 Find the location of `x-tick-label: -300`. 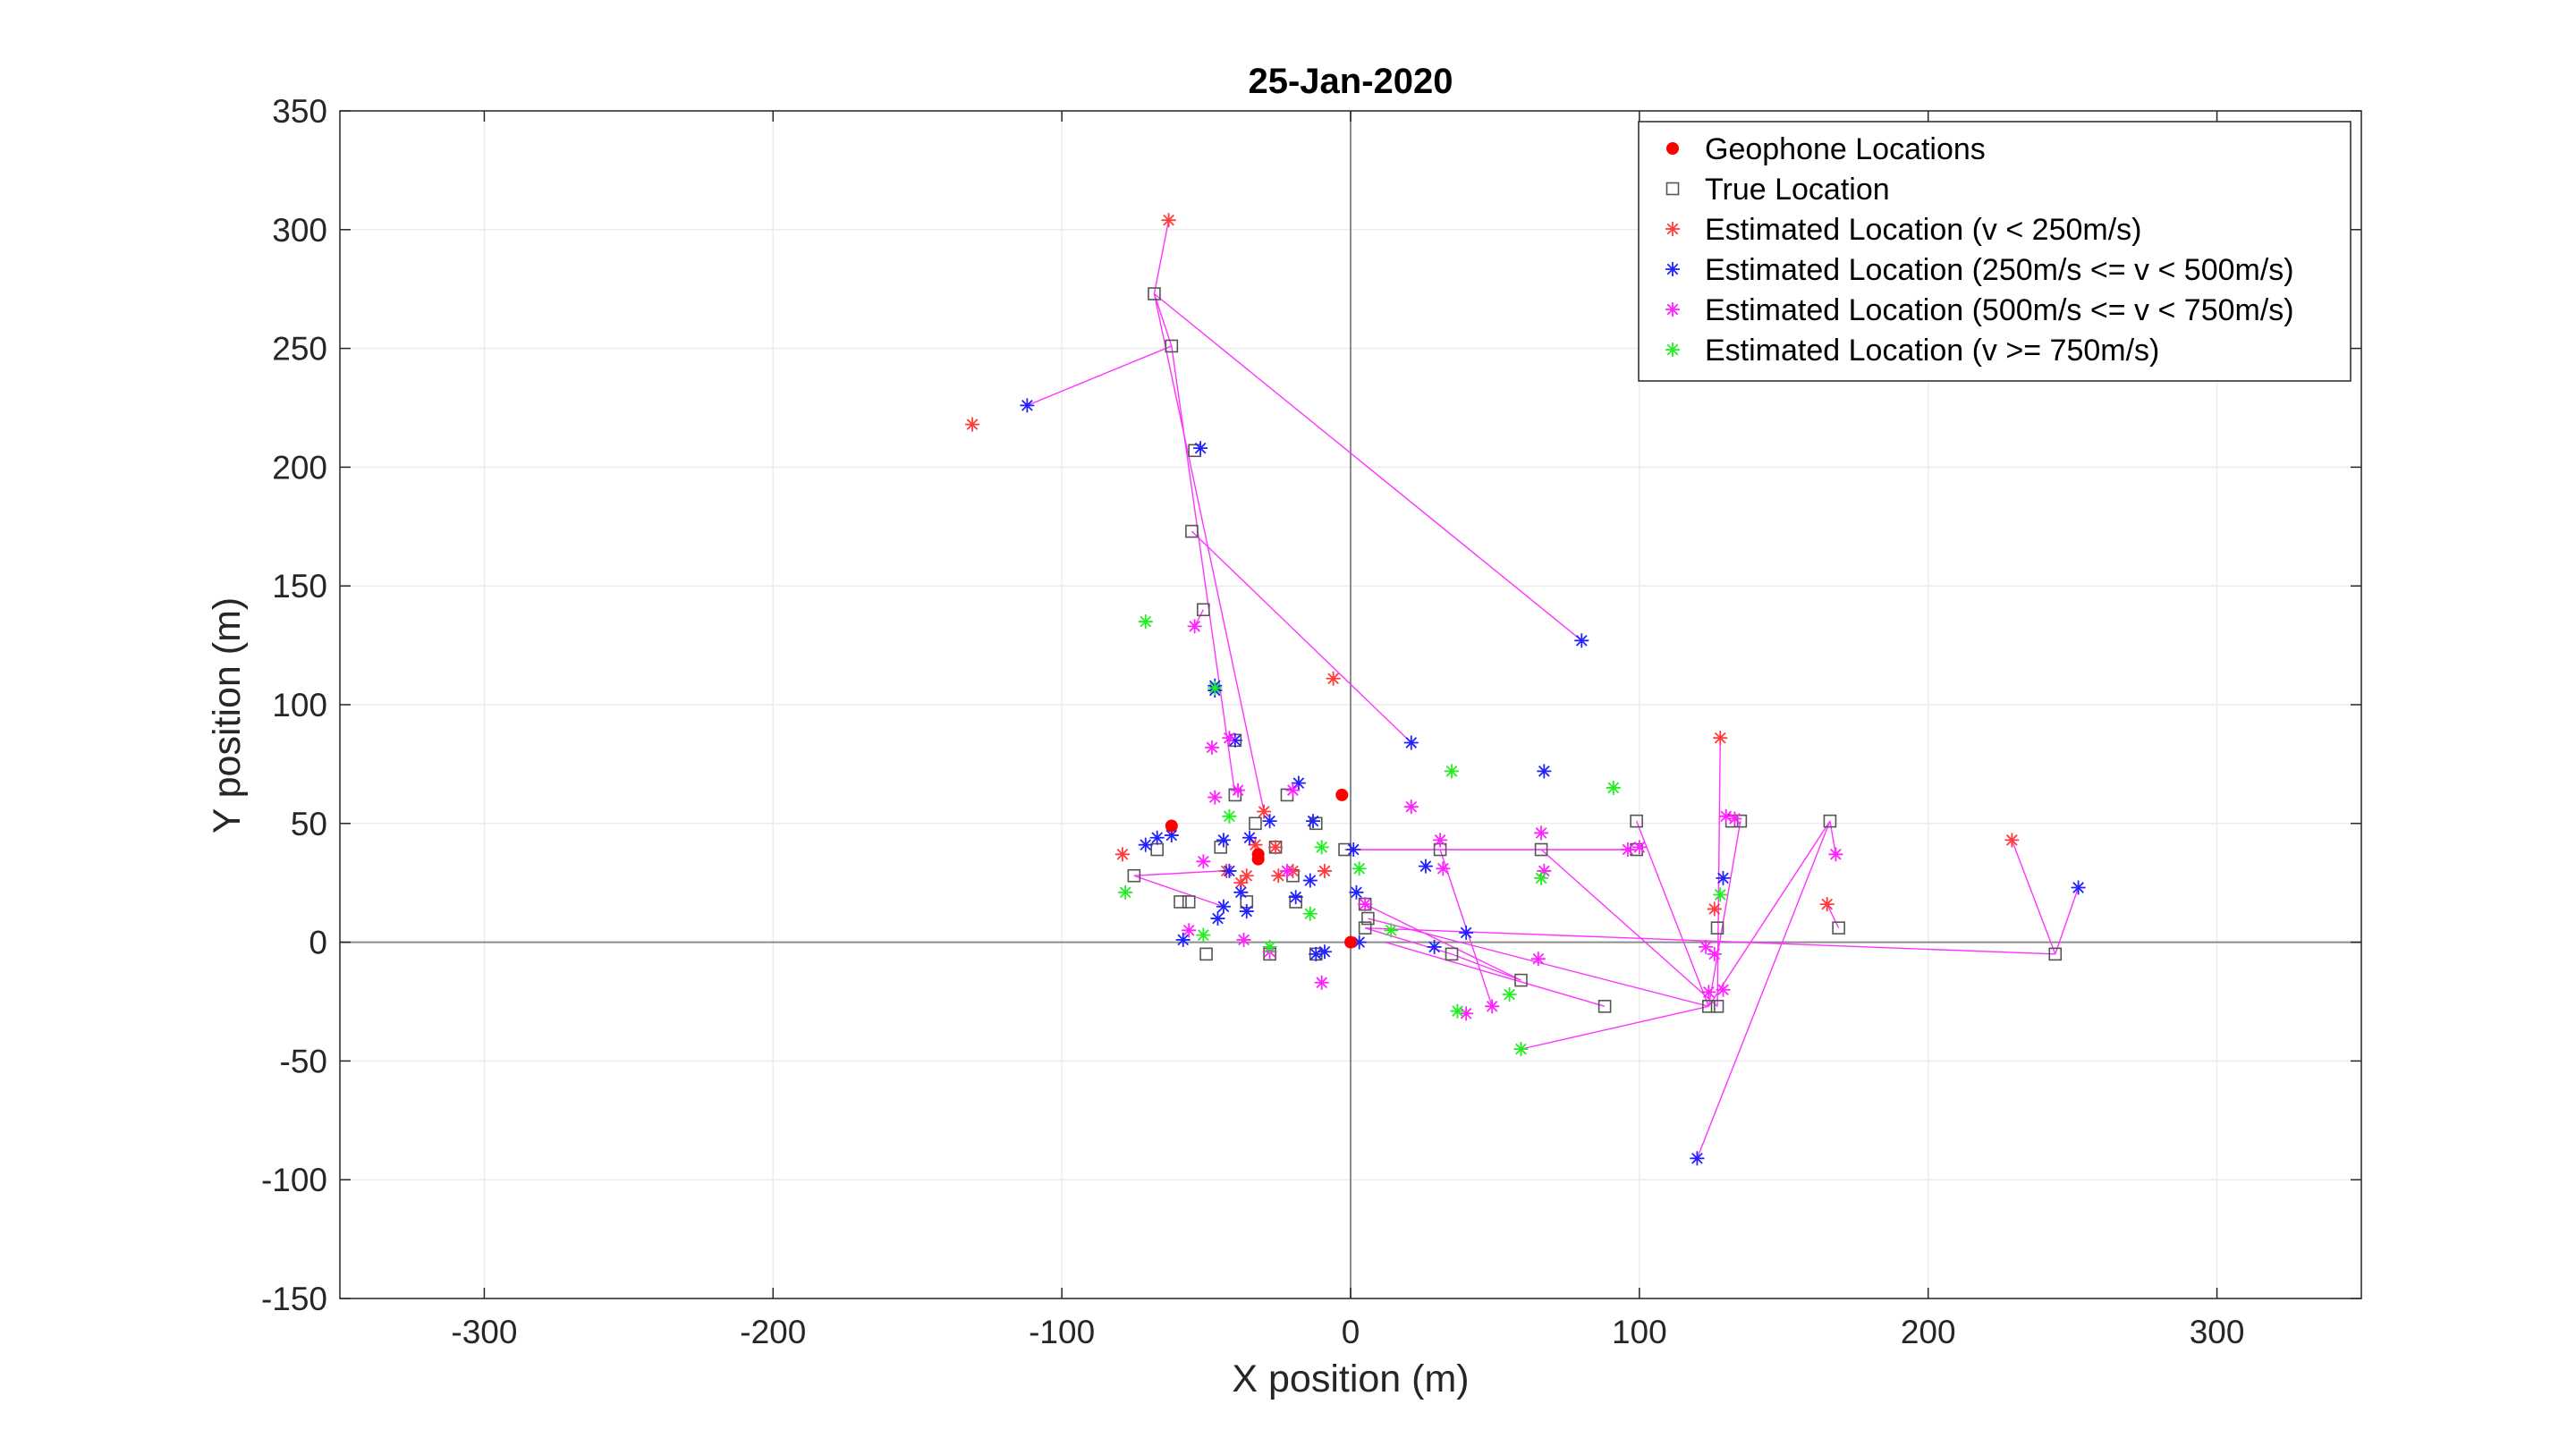

x-tick-label: -300 is located at coordinates (484, 1332).